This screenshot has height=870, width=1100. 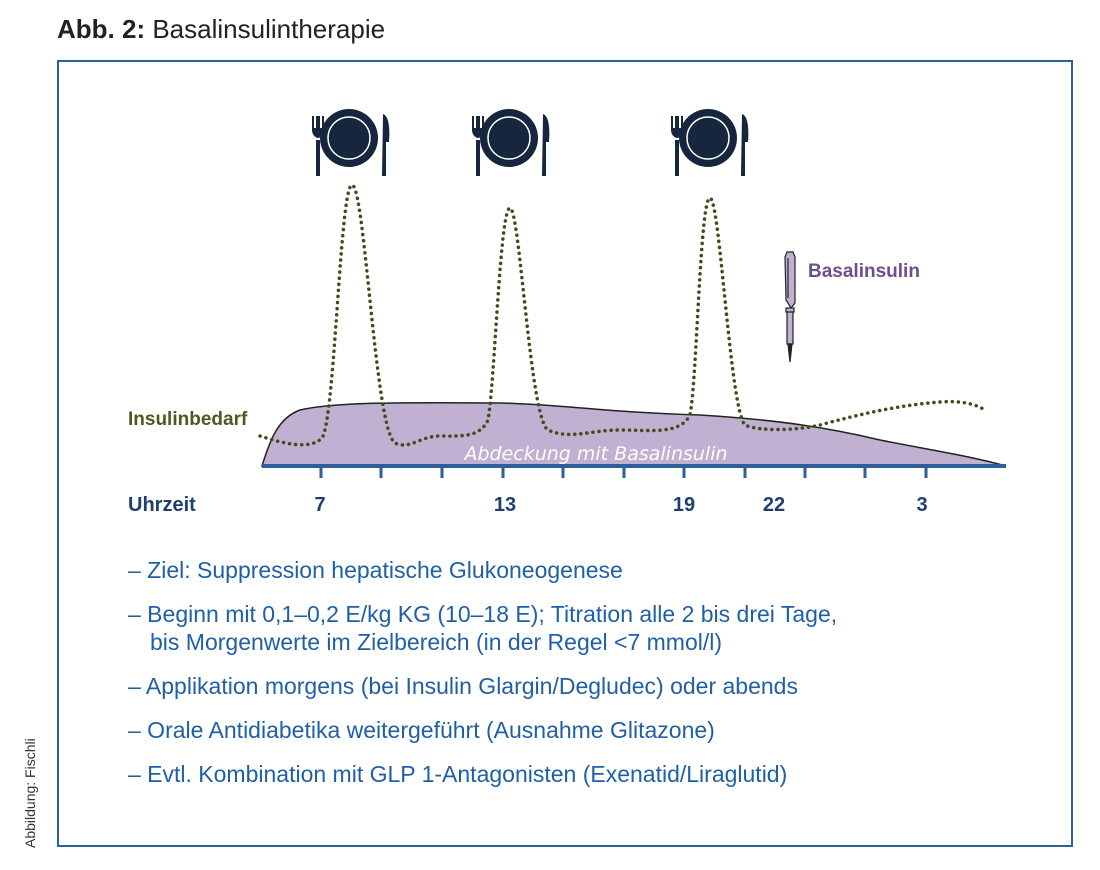 What do you see at coordinates (319, 505) in the screenshot?
I see `time-label: 7` at bounding box center [319, 505].